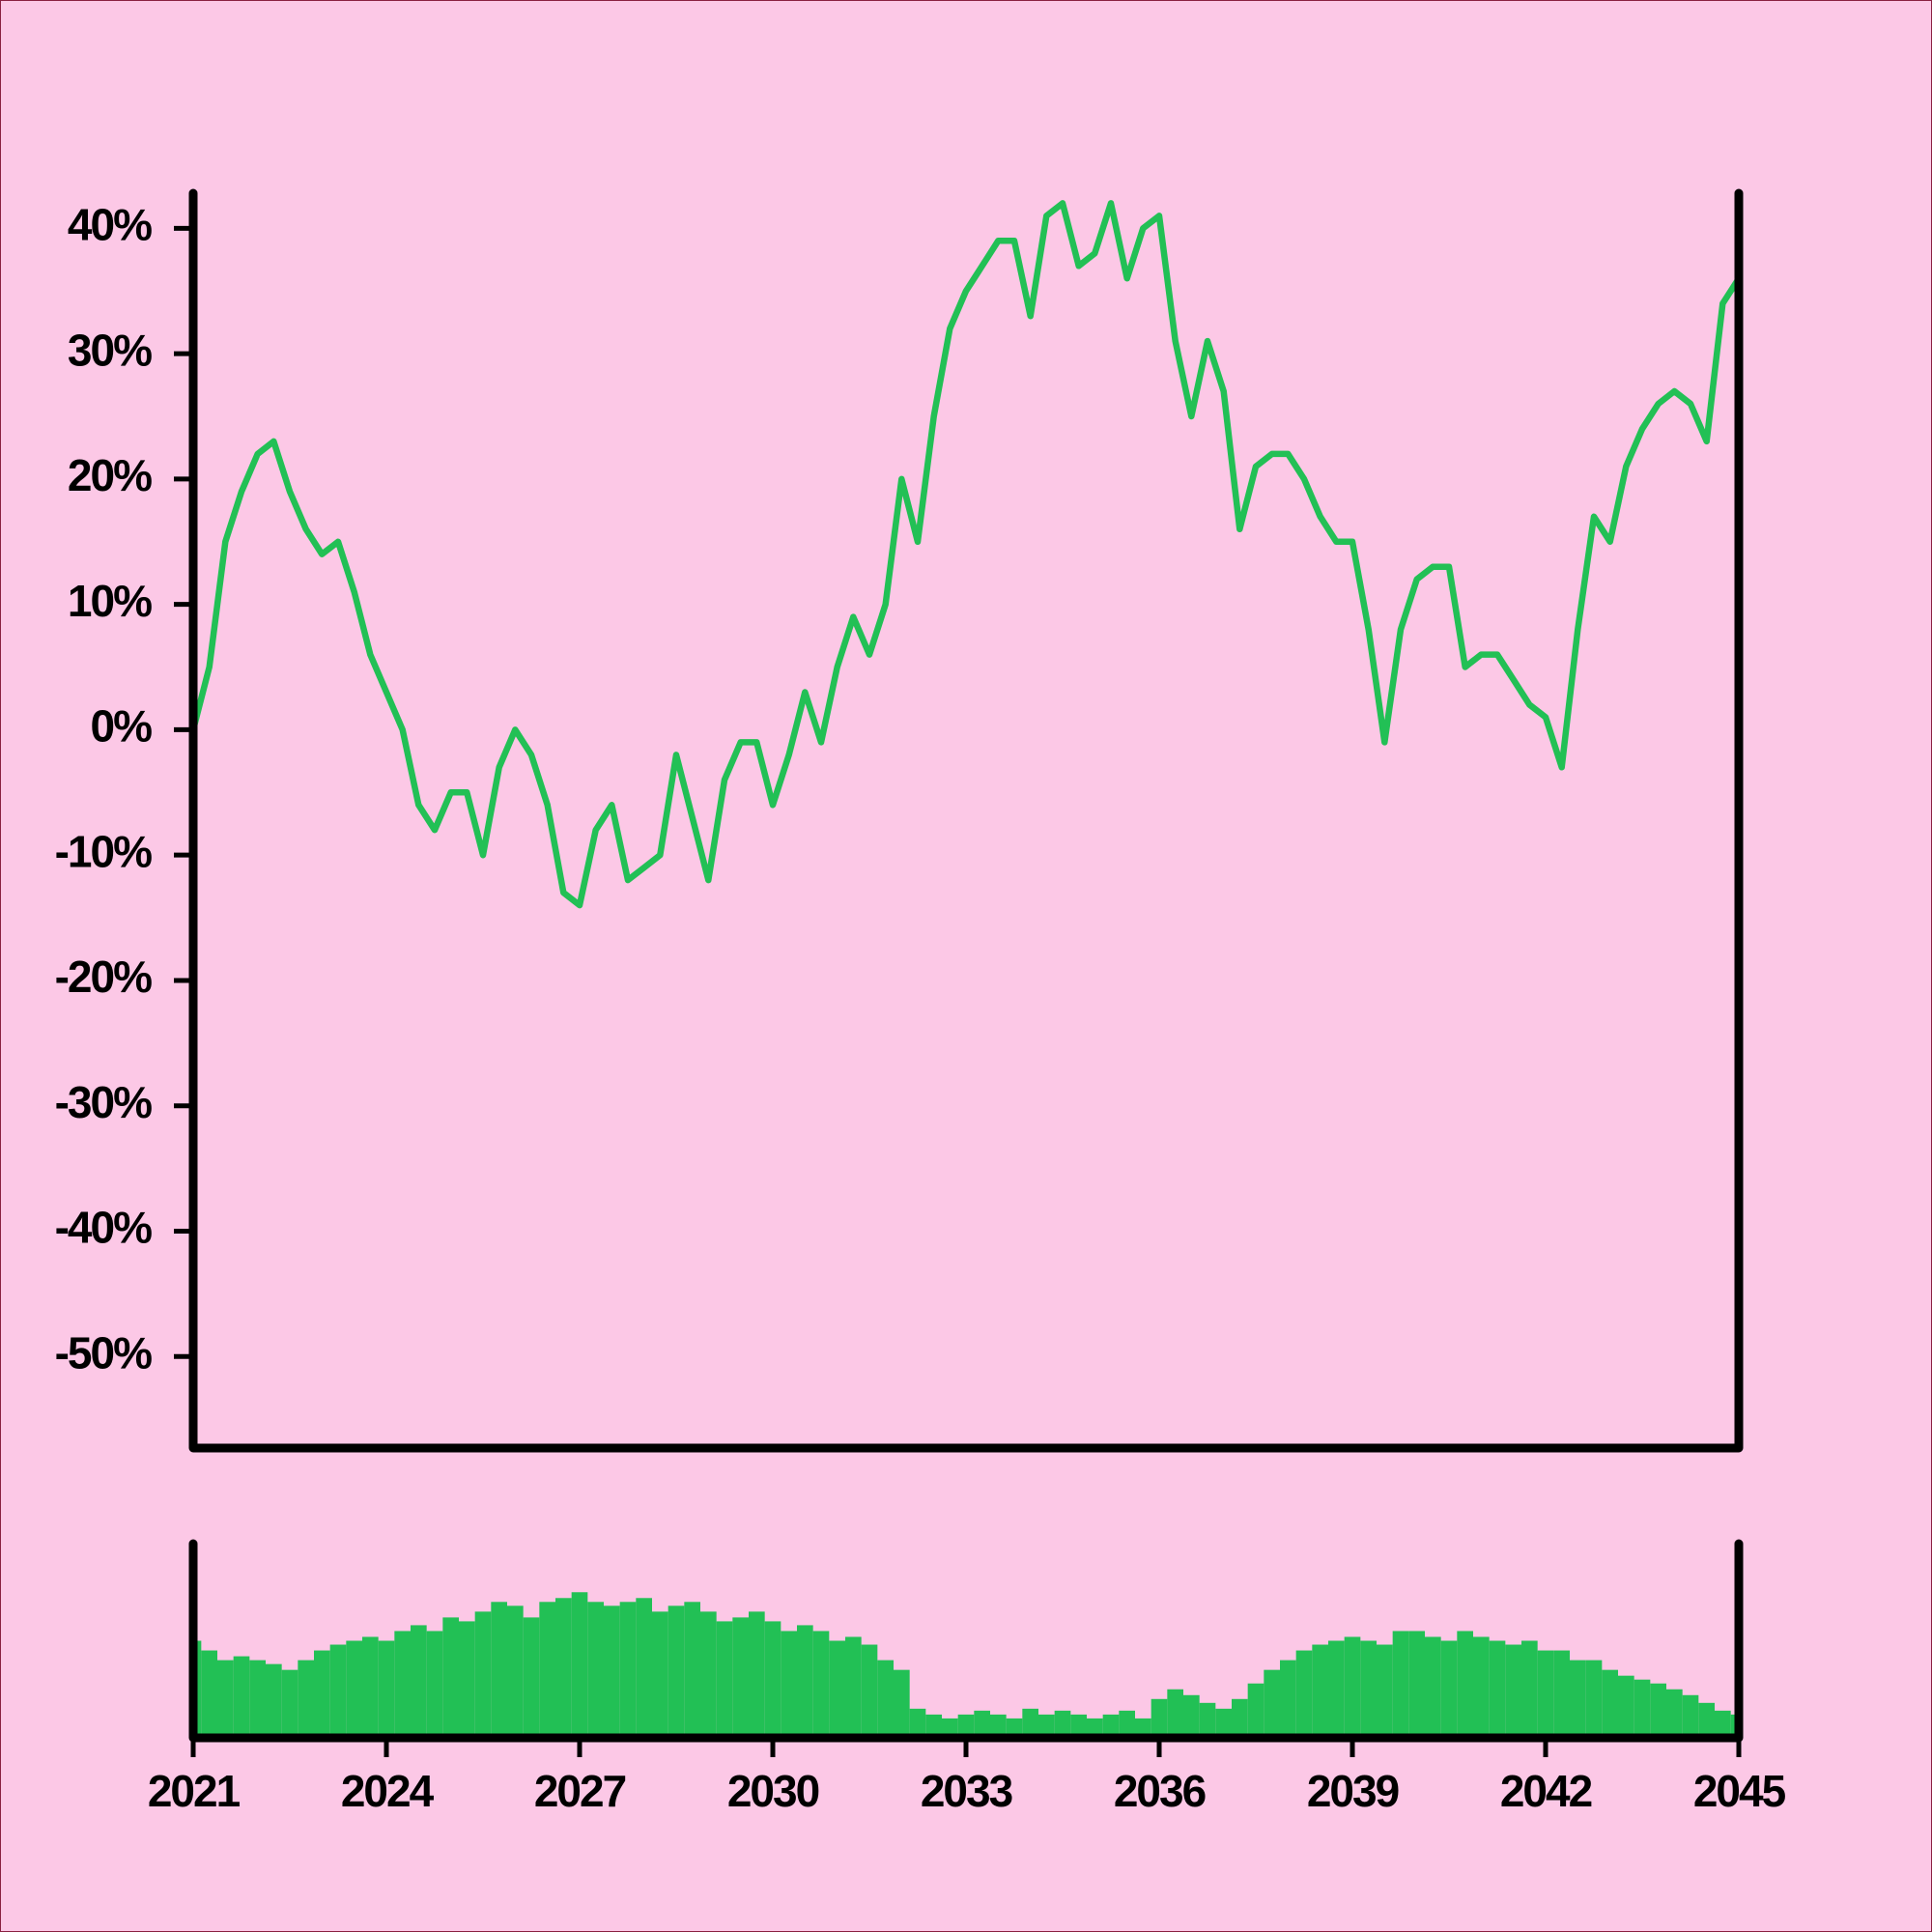 The height and width of the screenshot is (1932, 1932). I want to click on x-tick-label: 2039, so click(1353, 1791).